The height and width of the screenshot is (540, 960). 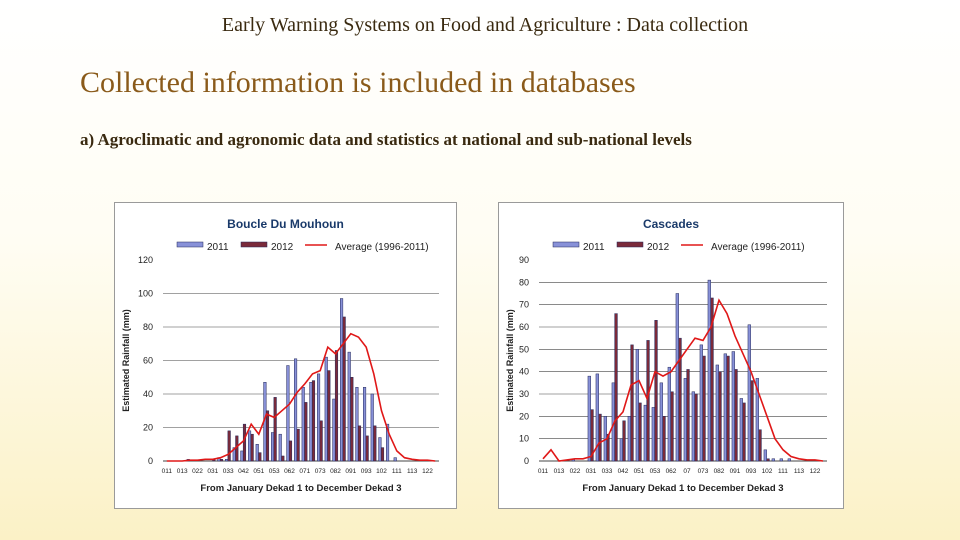 I want to click on x-tick-label: 051, so click(x=639, y=471).